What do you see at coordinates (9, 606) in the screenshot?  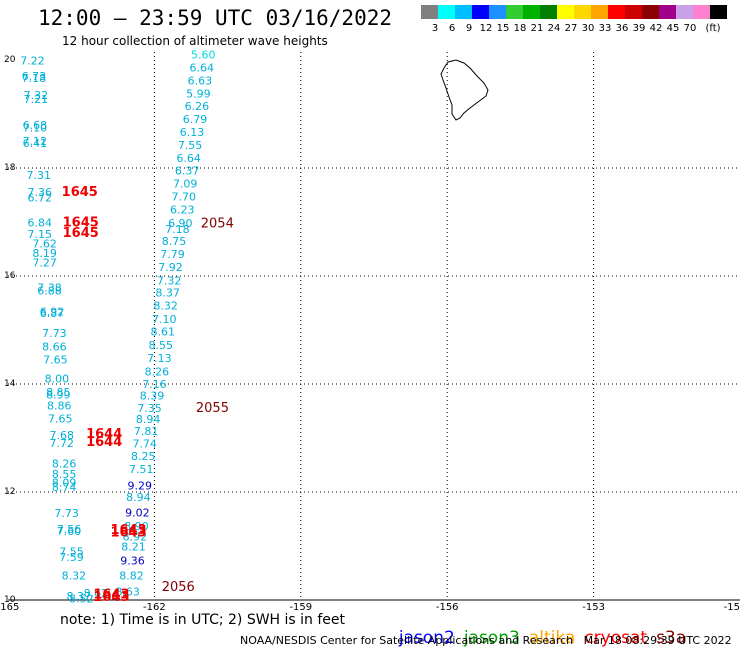 I see `lon-tick-label: -165` at bounding box center [9, 606].